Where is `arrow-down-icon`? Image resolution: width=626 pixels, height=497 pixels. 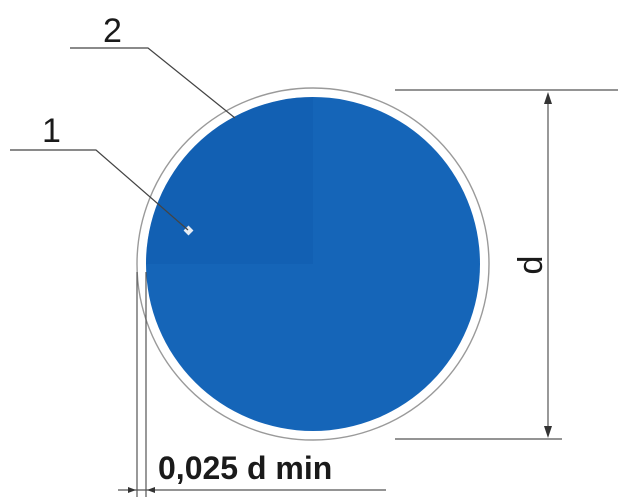 arrow-down-icon is located at coordinates (548, 432).